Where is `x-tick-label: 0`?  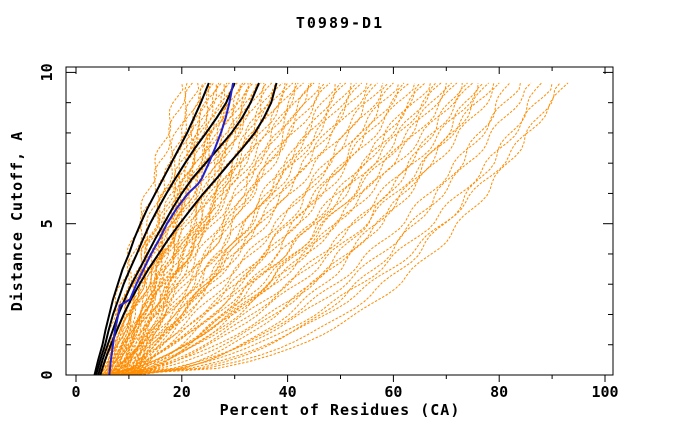 x-tick-label: 0 is located at coordinates (75, 392).